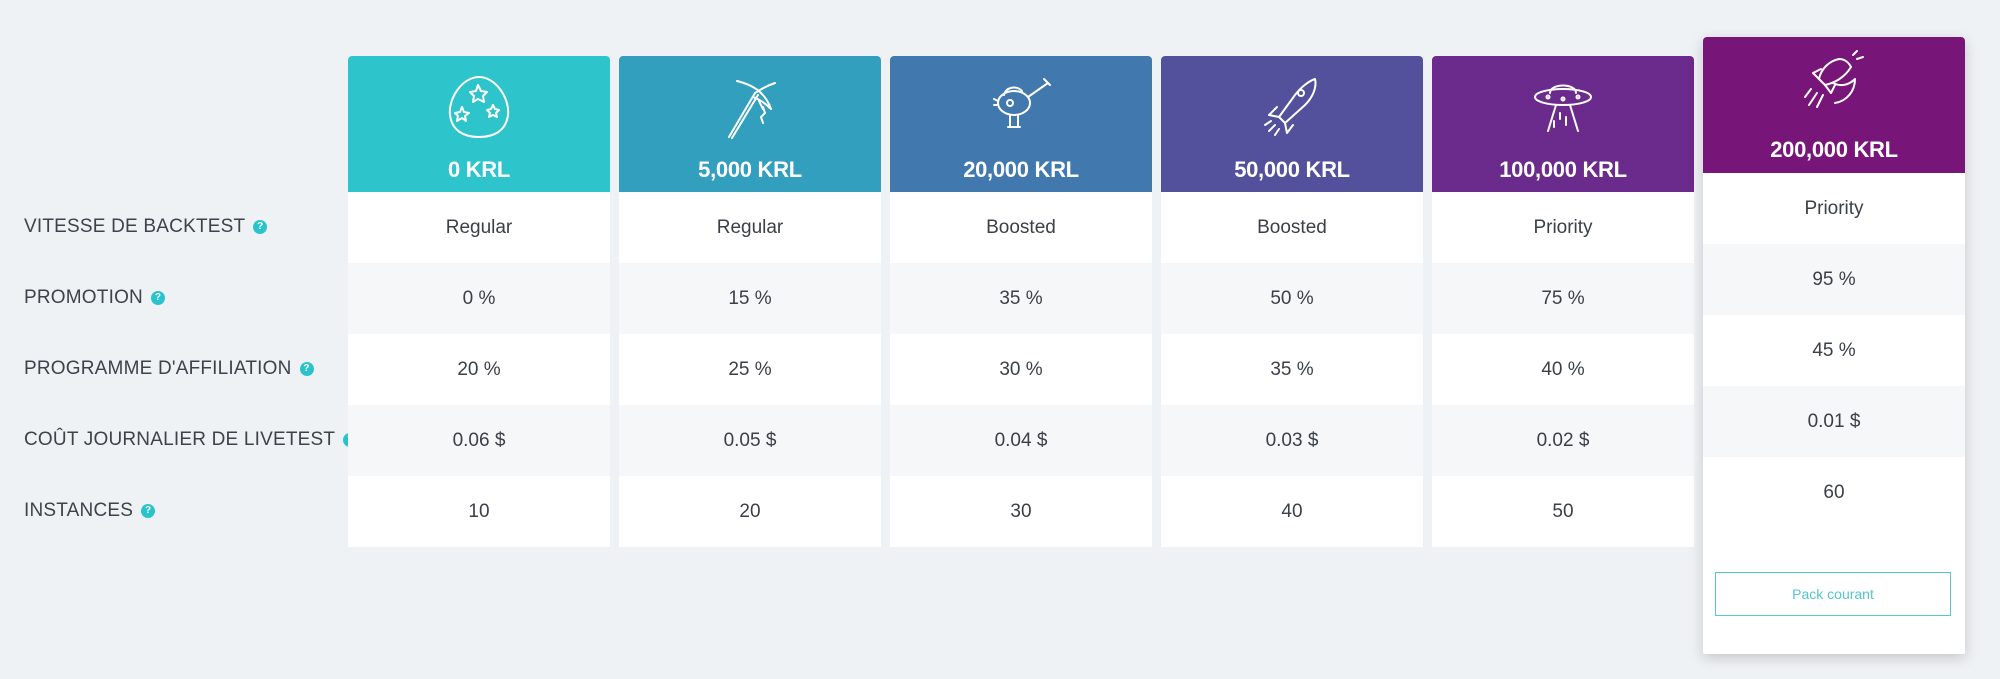 This screenshot has width=2000, height=679. What do you see at coordinates (180, 439) in the screenshot?
I see `row-label-text: COÛT JOURNALIER DE LIVETEST` at bounding box center [180, 439].